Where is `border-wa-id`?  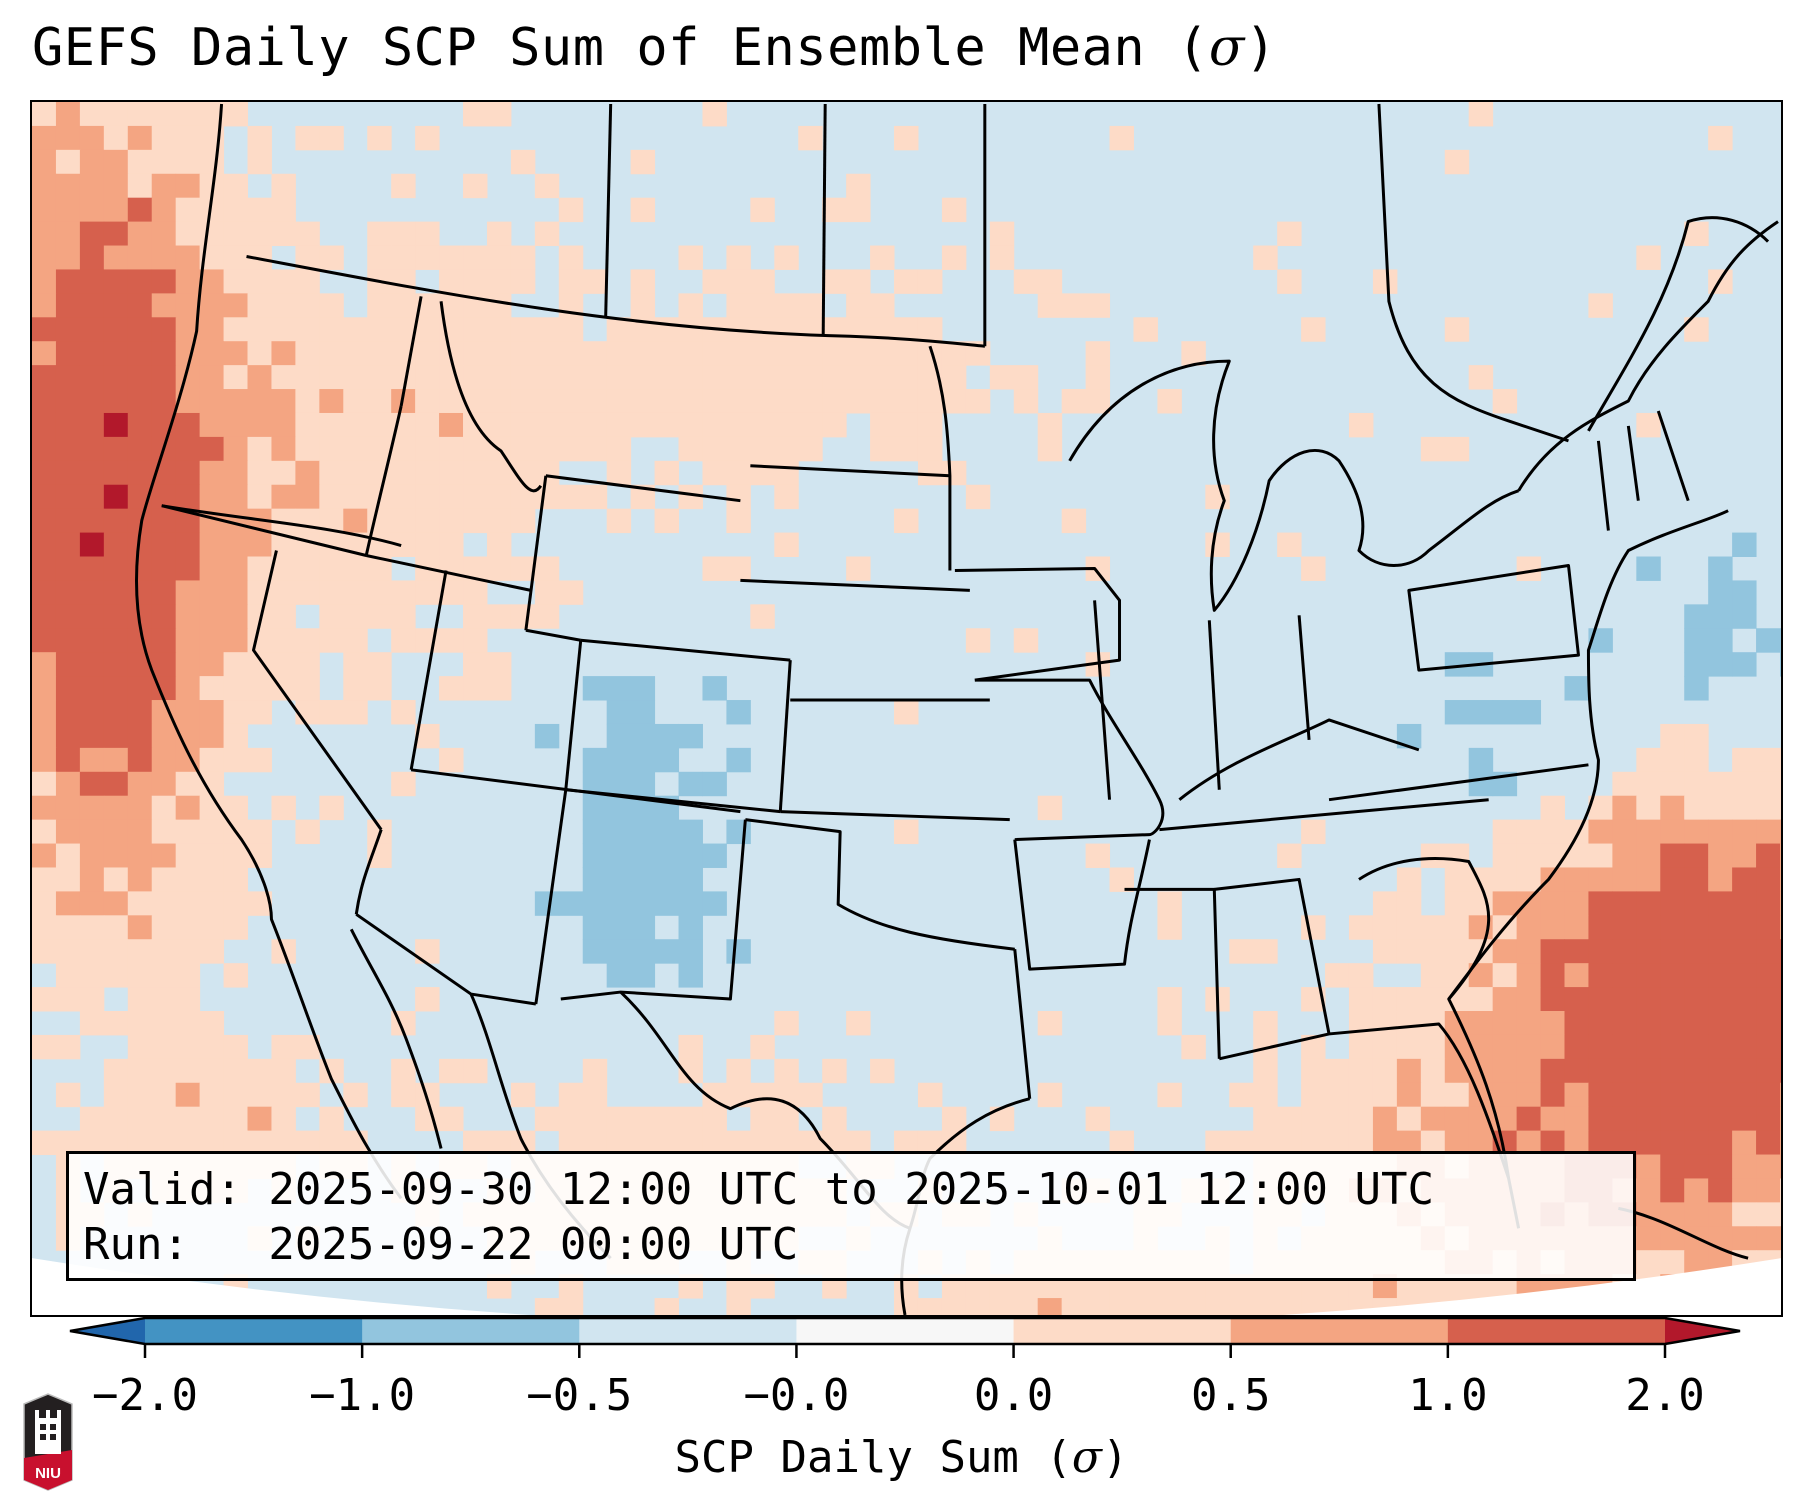 border-wa-id is located at coordinates (411, 351).